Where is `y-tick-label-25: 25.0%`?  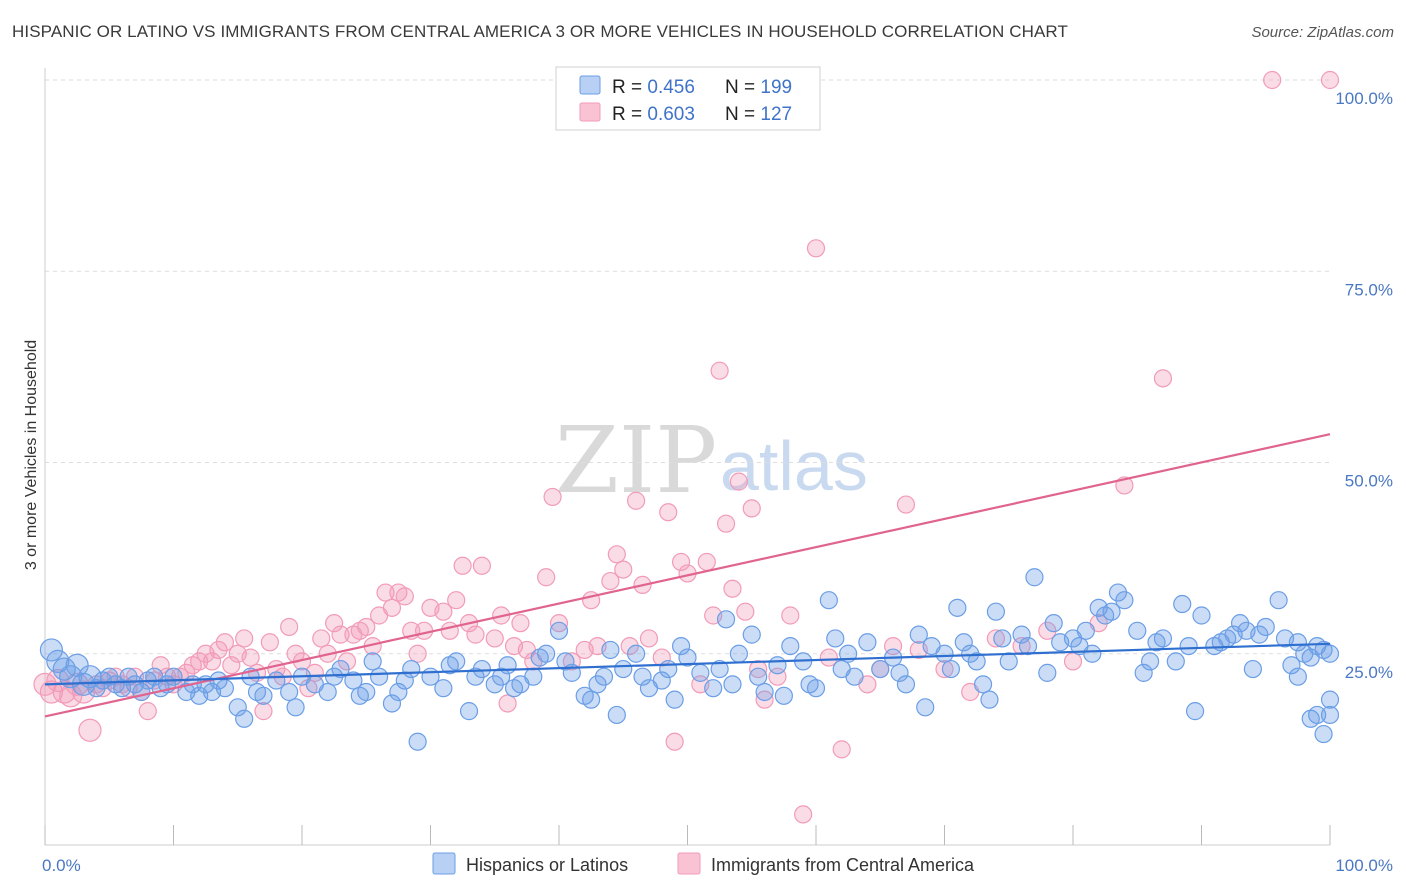
y-tick-label-25: 25.0% is located at coordinates (1369, 672).